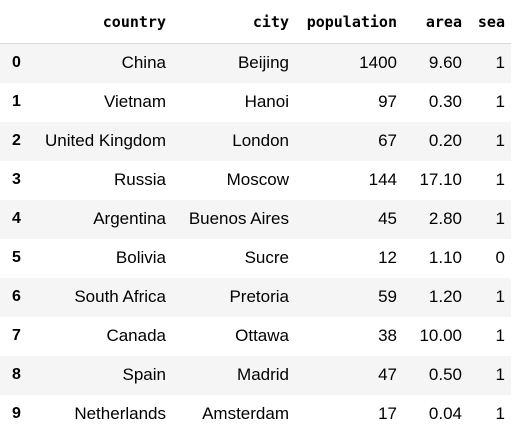 The height and width of the screenshot is (438, 517). Describe the element at coordinates (387, 257) in the screenshot. I see `cell-population: 12` at that location.